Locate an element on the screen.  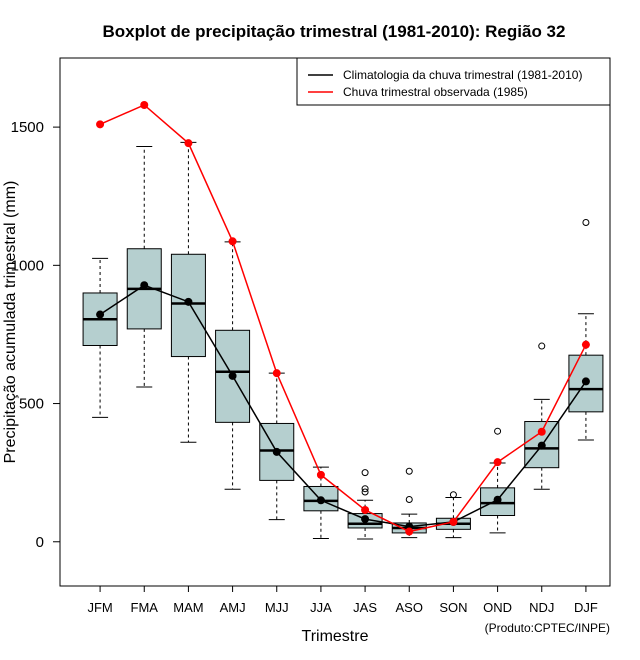
x-tick-label: JAS is located at coordinates (365, 607).